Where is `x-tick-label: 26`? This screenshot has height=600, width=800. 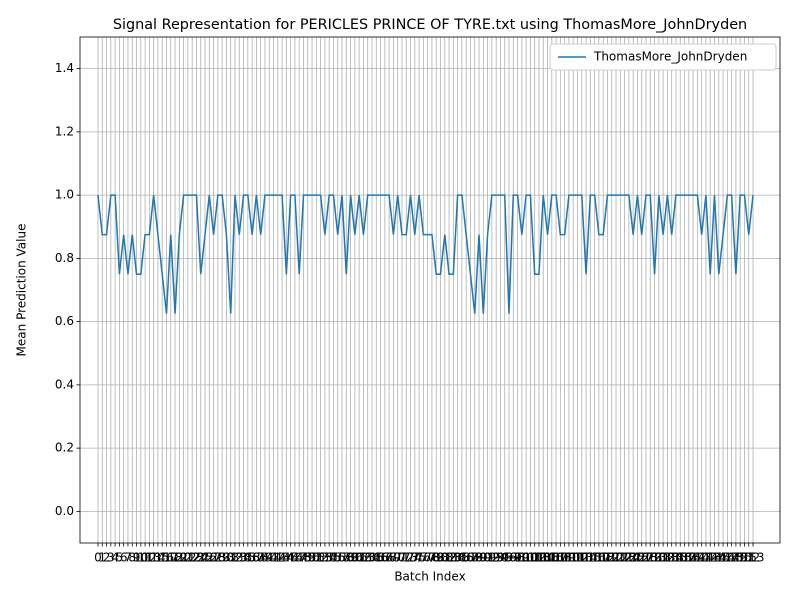 x-tick-label: 26 is located at coordinates (209, 558).